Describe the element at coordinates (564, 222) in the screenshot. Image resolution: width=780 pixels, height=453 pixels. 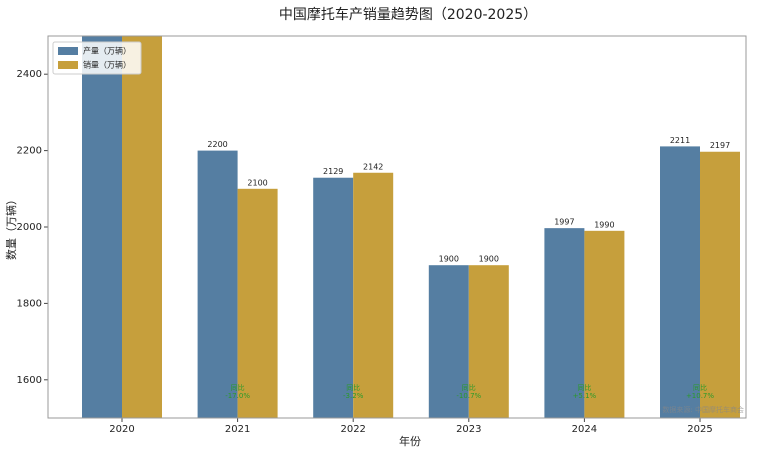
I see `data-label: 1997` at that location.